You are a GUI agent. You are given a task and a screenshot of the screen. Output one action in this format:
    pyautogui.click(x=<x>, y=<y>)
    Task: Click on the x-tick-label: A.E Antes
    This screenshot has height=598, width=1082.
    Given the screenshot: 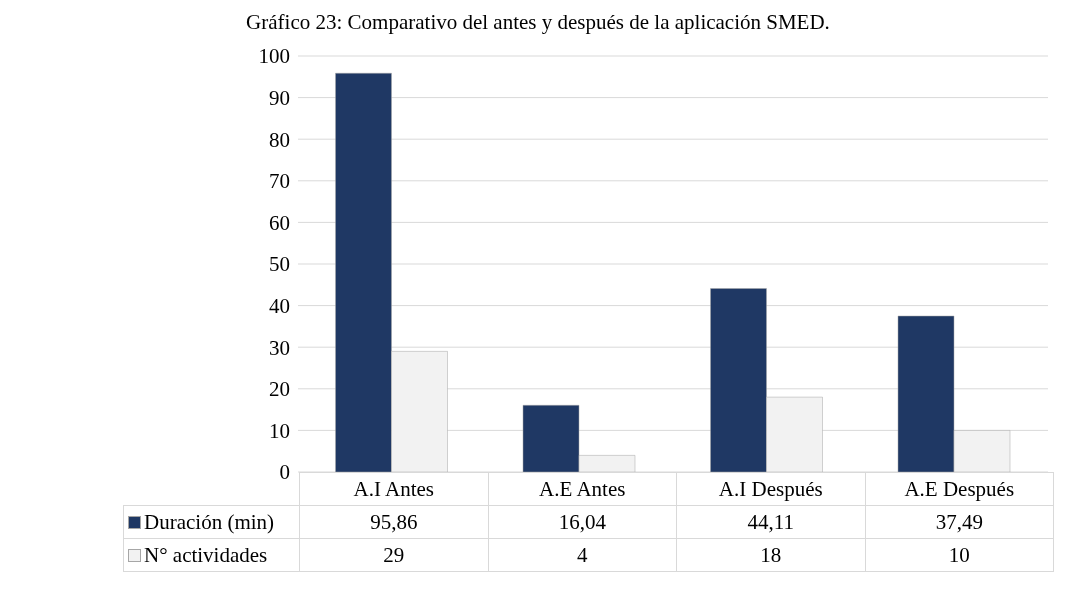 What is the action you would take?
    pyautogui.click(x=582, y=489)
    